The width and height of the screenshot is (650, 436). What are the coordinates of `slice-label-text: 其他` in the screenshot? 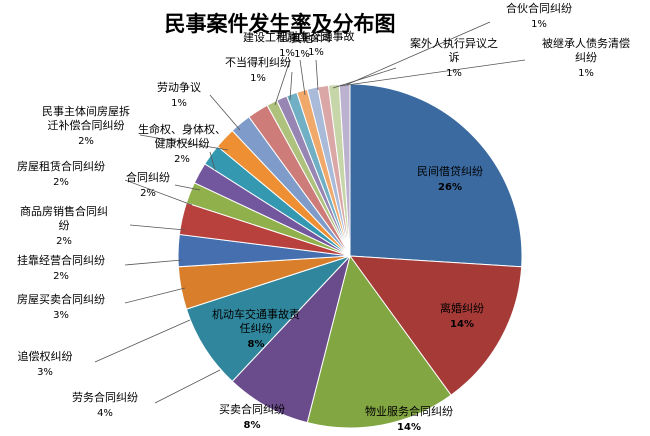 It's located at (302, 38).